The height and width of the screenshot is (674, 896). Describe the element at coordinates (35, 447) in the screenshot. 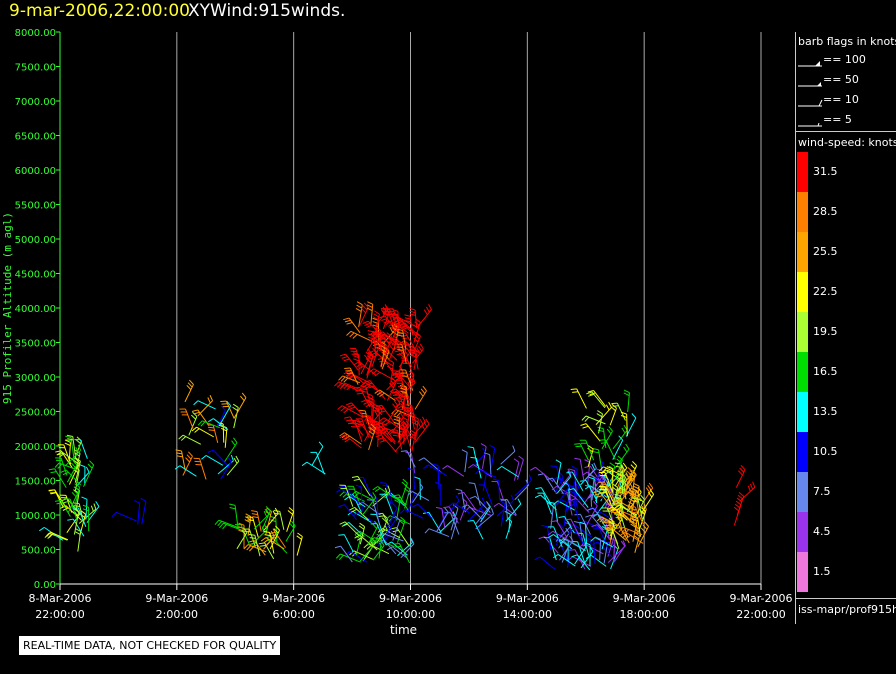

I see `y-tick-label: 2000.00` at that location.